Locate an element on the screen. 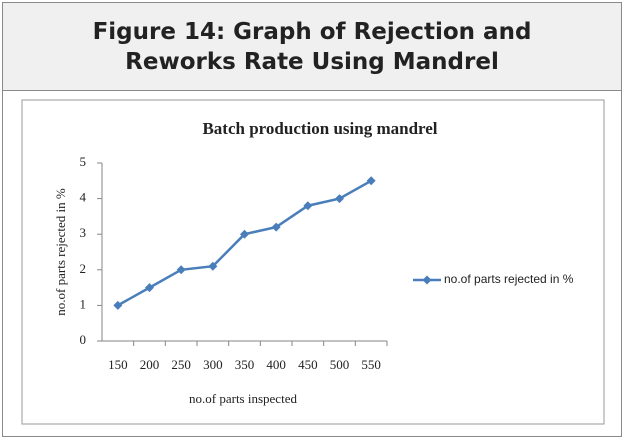 The image size is (626, 441). y-tick-label: 5 is located at coordinates (83, 161).